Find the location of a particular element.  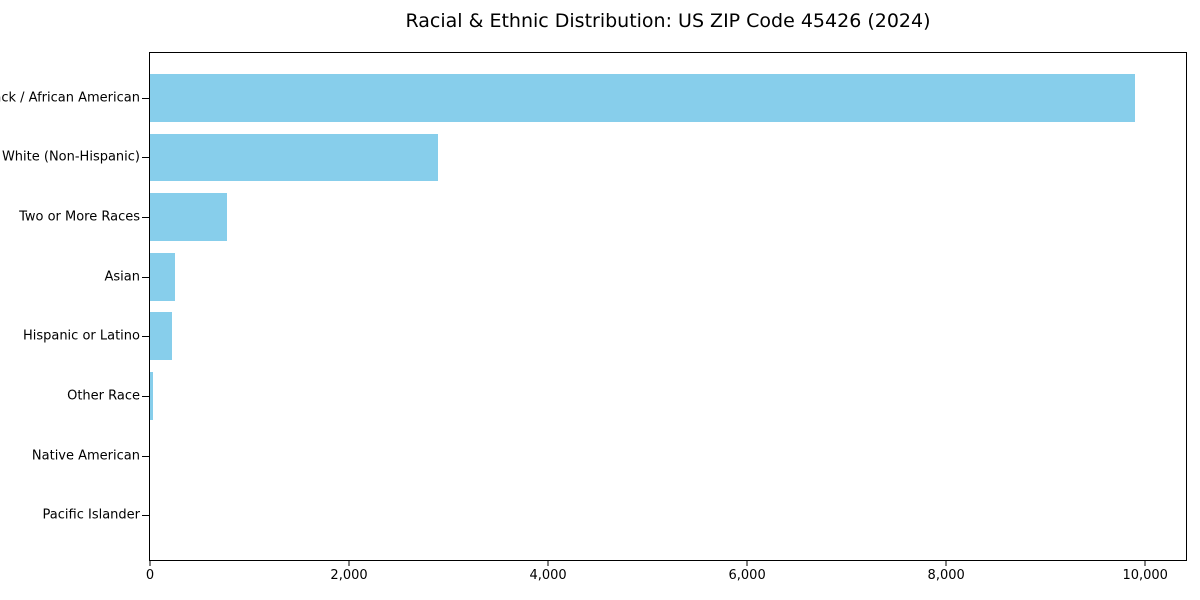

y-axis-label-hispanic-or-latino: Hispanic or Latino is located at coordinates (81, 336).